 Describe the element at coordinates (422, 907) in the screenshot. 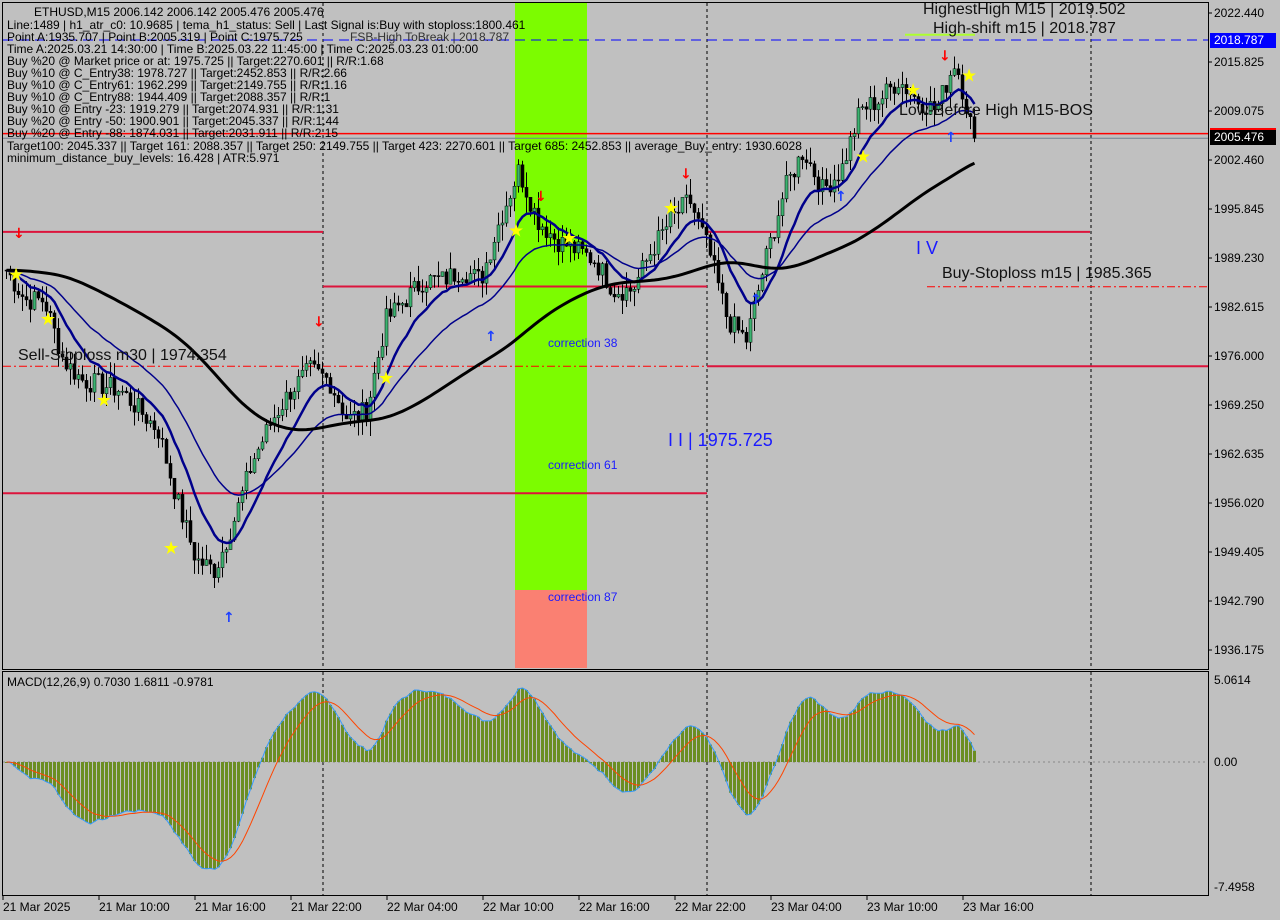

I see `x-tick-label: 22 Mar 04:00` at that location.